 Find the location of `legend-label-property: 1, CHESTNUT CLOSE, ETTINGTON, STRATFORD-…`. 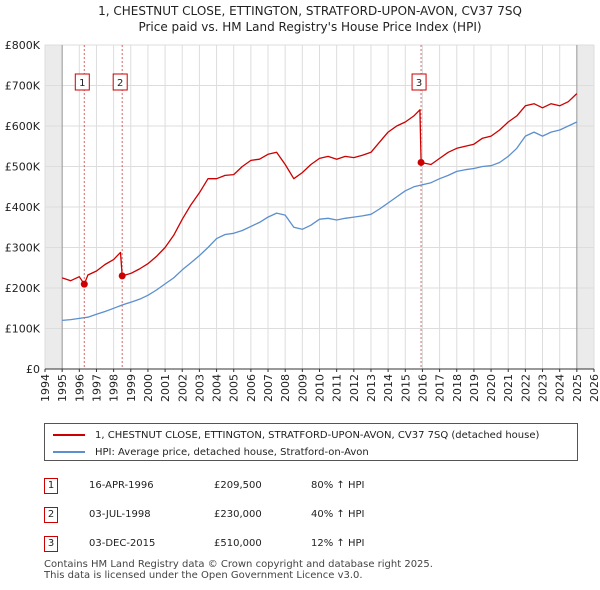

legend-label-property: 1, CHESTNUT CLOSE, ETTINGTON, STRATFORD-… is located at coordinates (317, 435).